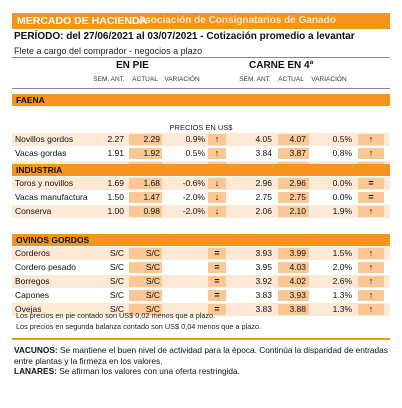  What do you see at coordinates (263, 253) in the screenshot?
I see `carne-sem-ant: 3.93` at bounding box center [263, 253].